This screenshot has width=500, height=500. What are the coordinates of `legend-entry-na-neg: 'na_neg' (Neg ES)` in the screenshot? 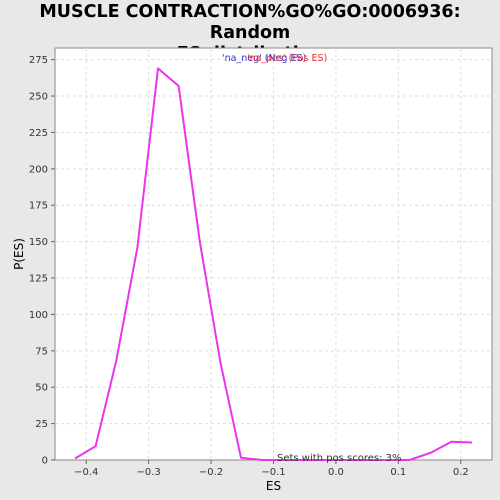 It's located at (264, 58).